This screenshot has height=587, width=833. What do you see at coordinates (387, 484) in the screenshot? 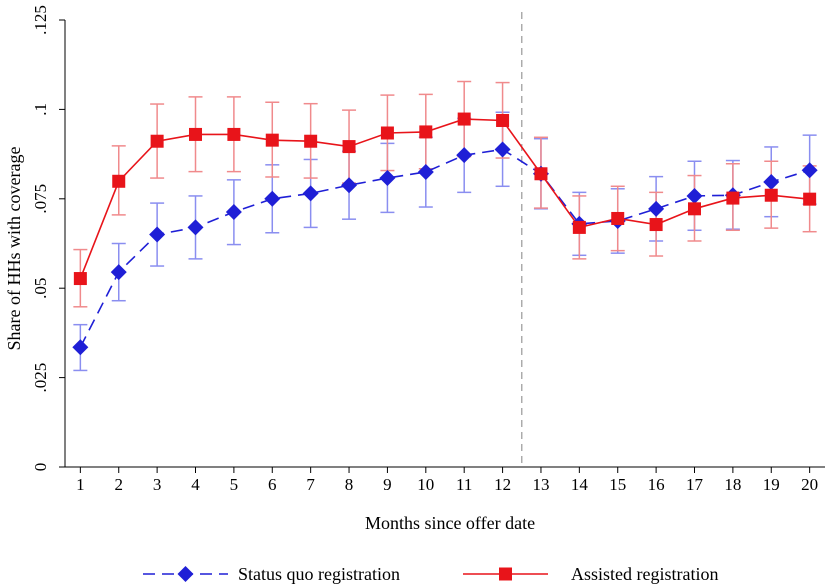
I see `x-tick-label: 9` at bounding box center [387, 484].